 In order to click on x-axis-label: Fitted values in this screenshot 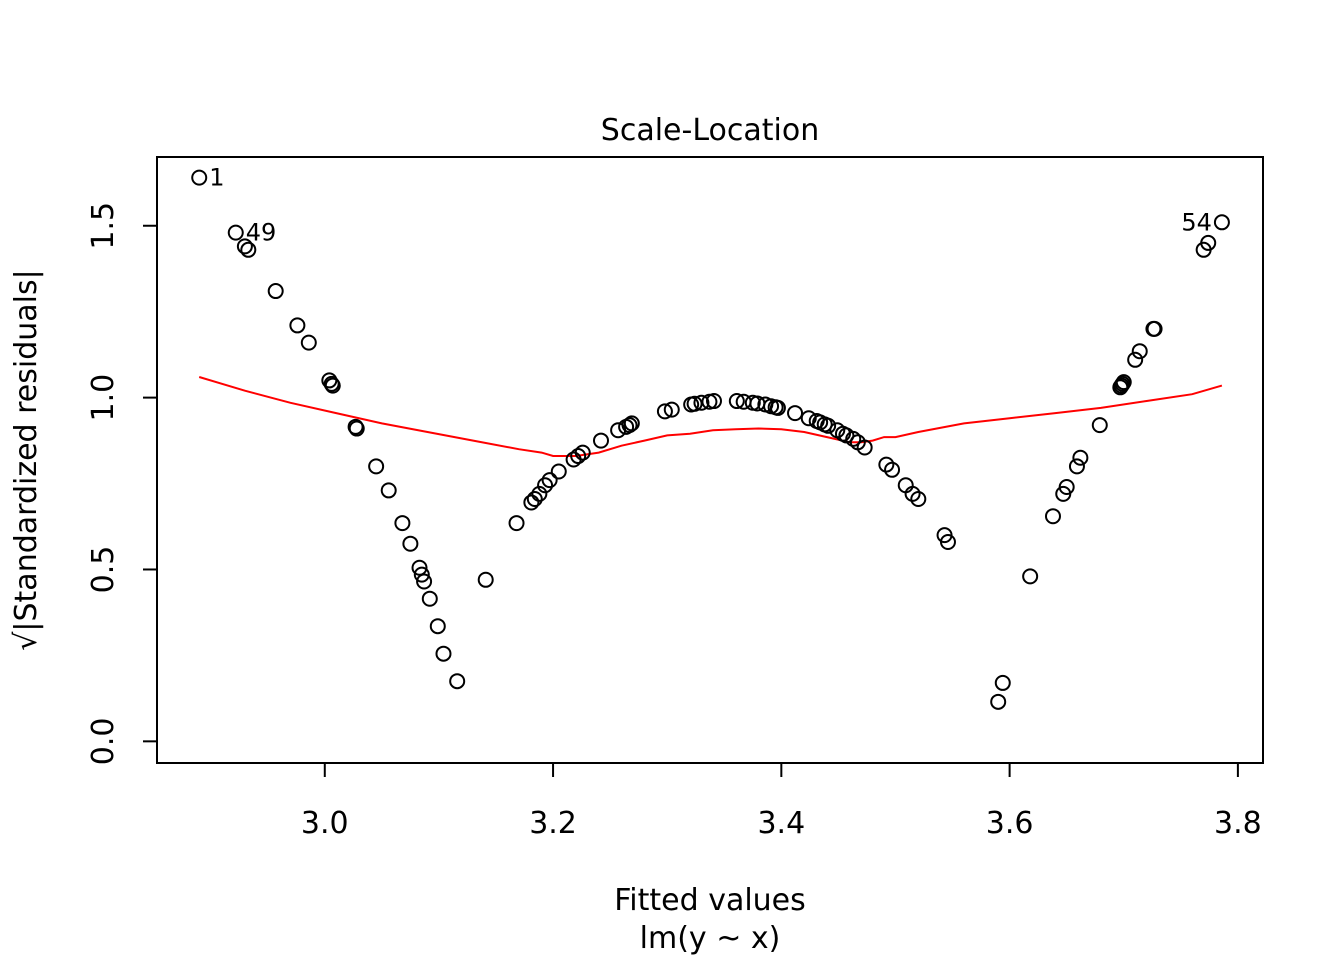, I will do `click(710, 900)`.